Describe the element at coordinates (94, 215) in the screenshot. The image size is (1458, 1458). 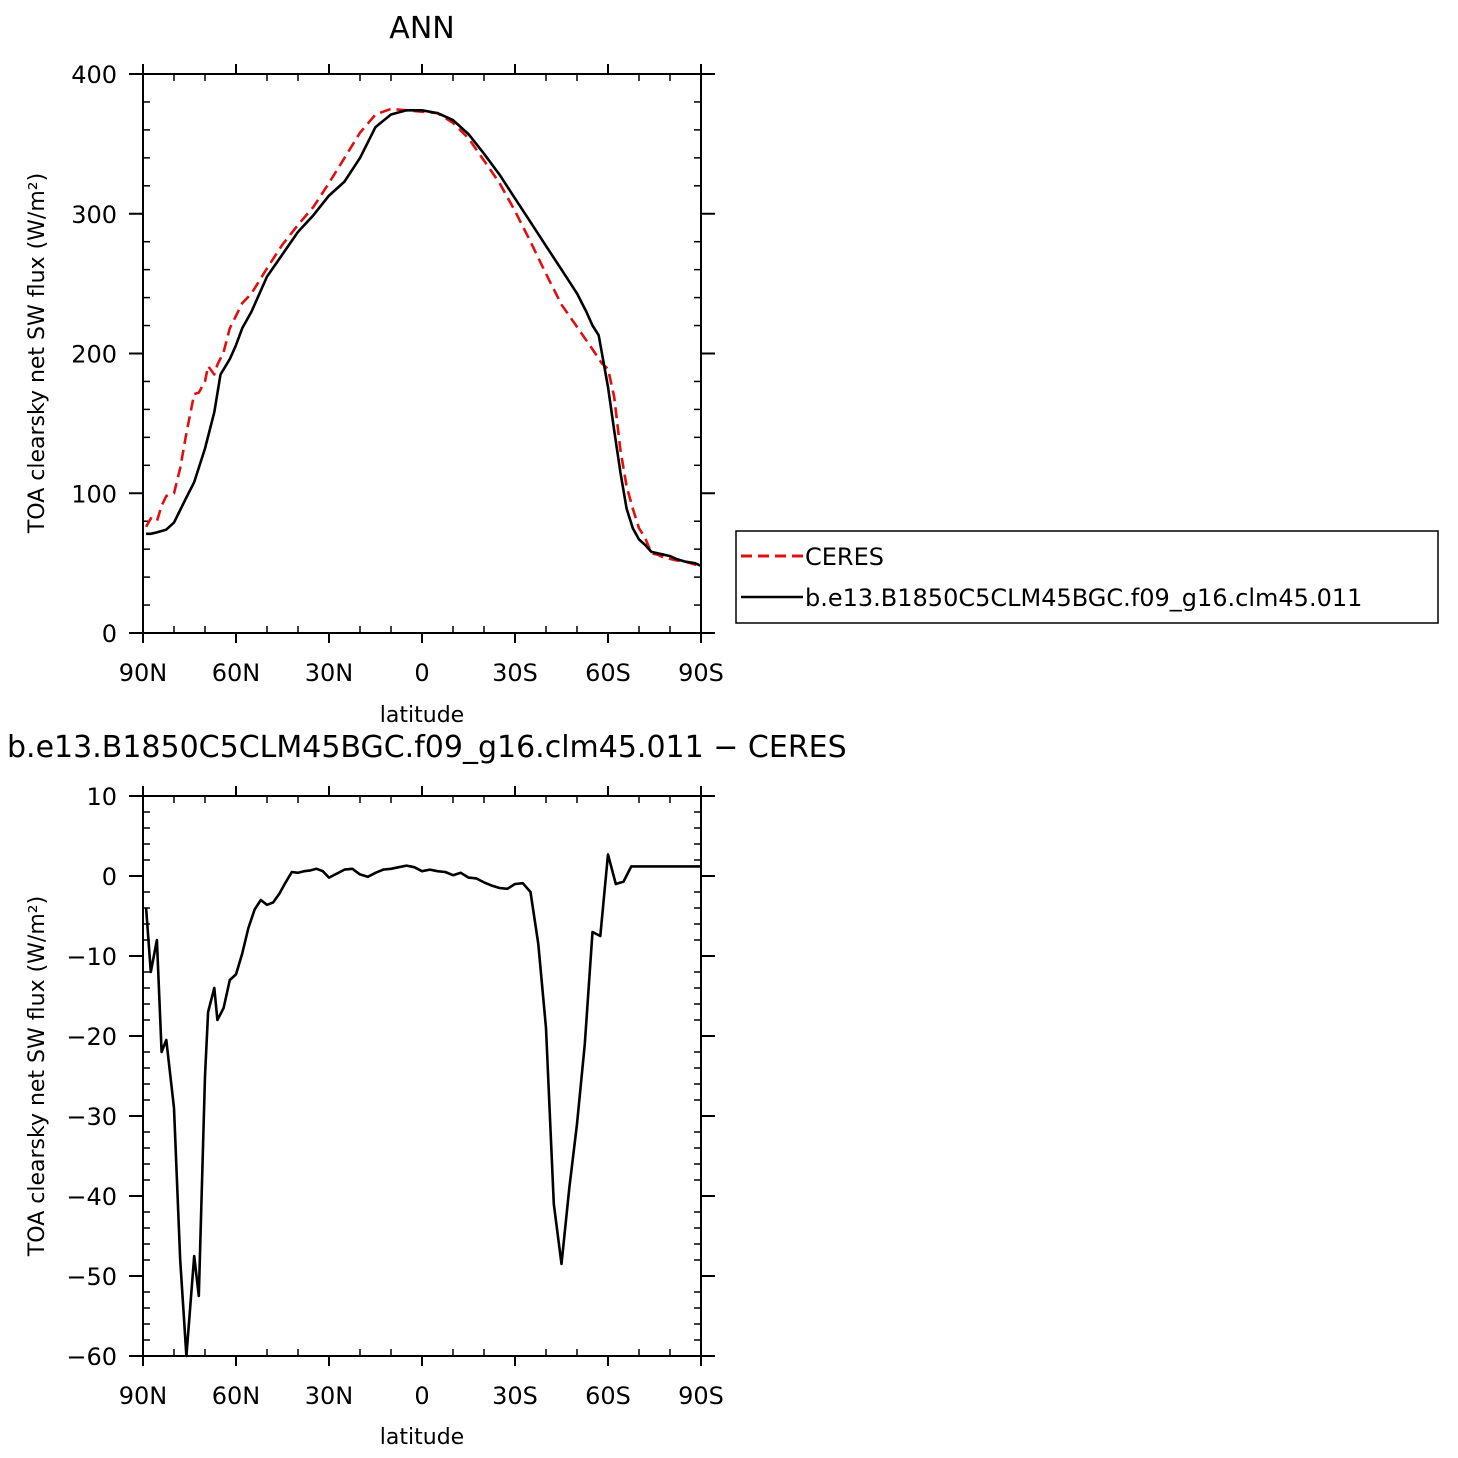
I see `y-tick-label: 300` at that location.